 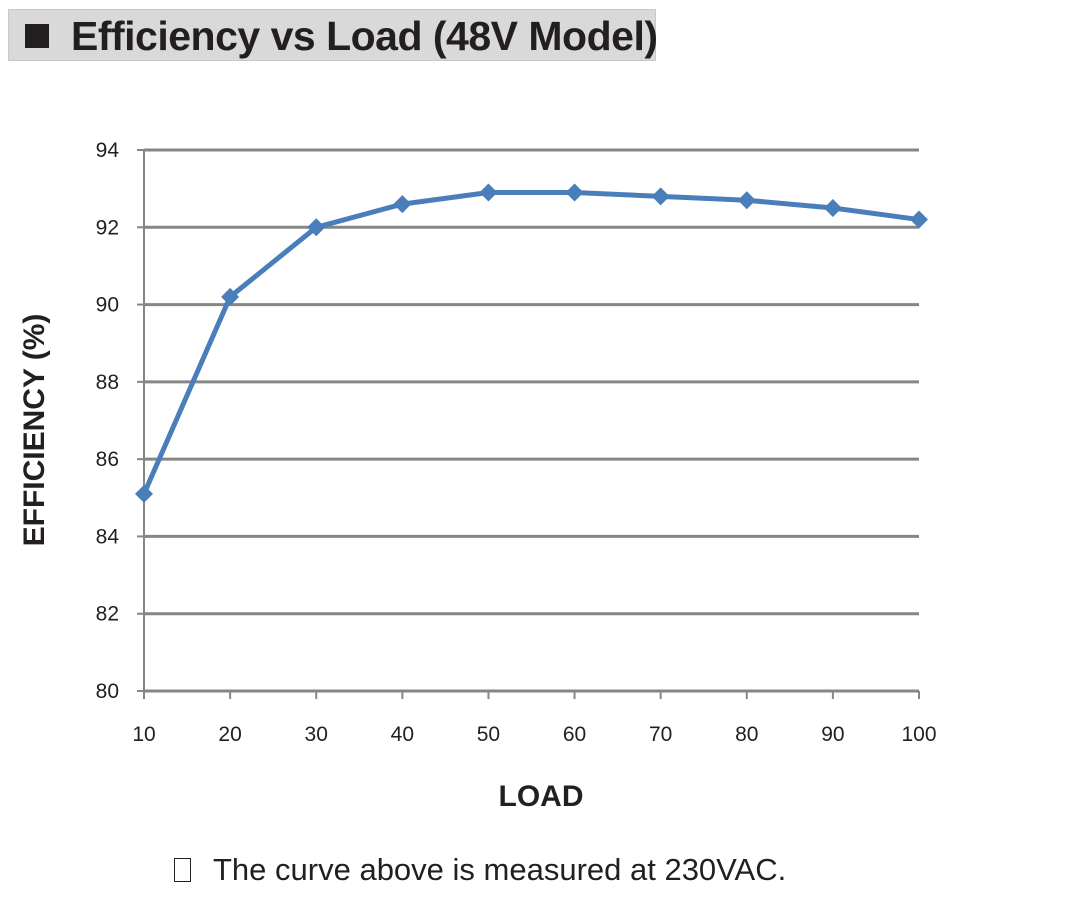 I want to click on x-tick-label: 90, so click(x=832, y=734).